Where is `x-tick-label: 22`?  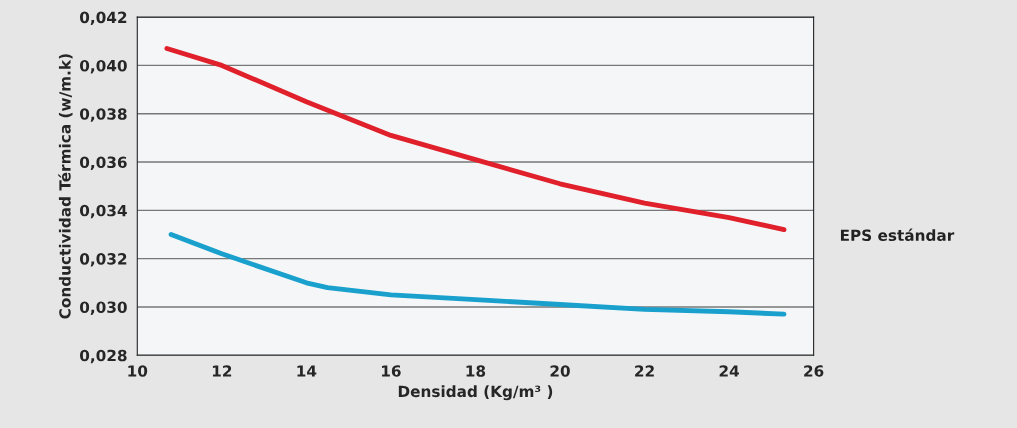
x-tick-label: 22 is located at coordinates (644, 371).